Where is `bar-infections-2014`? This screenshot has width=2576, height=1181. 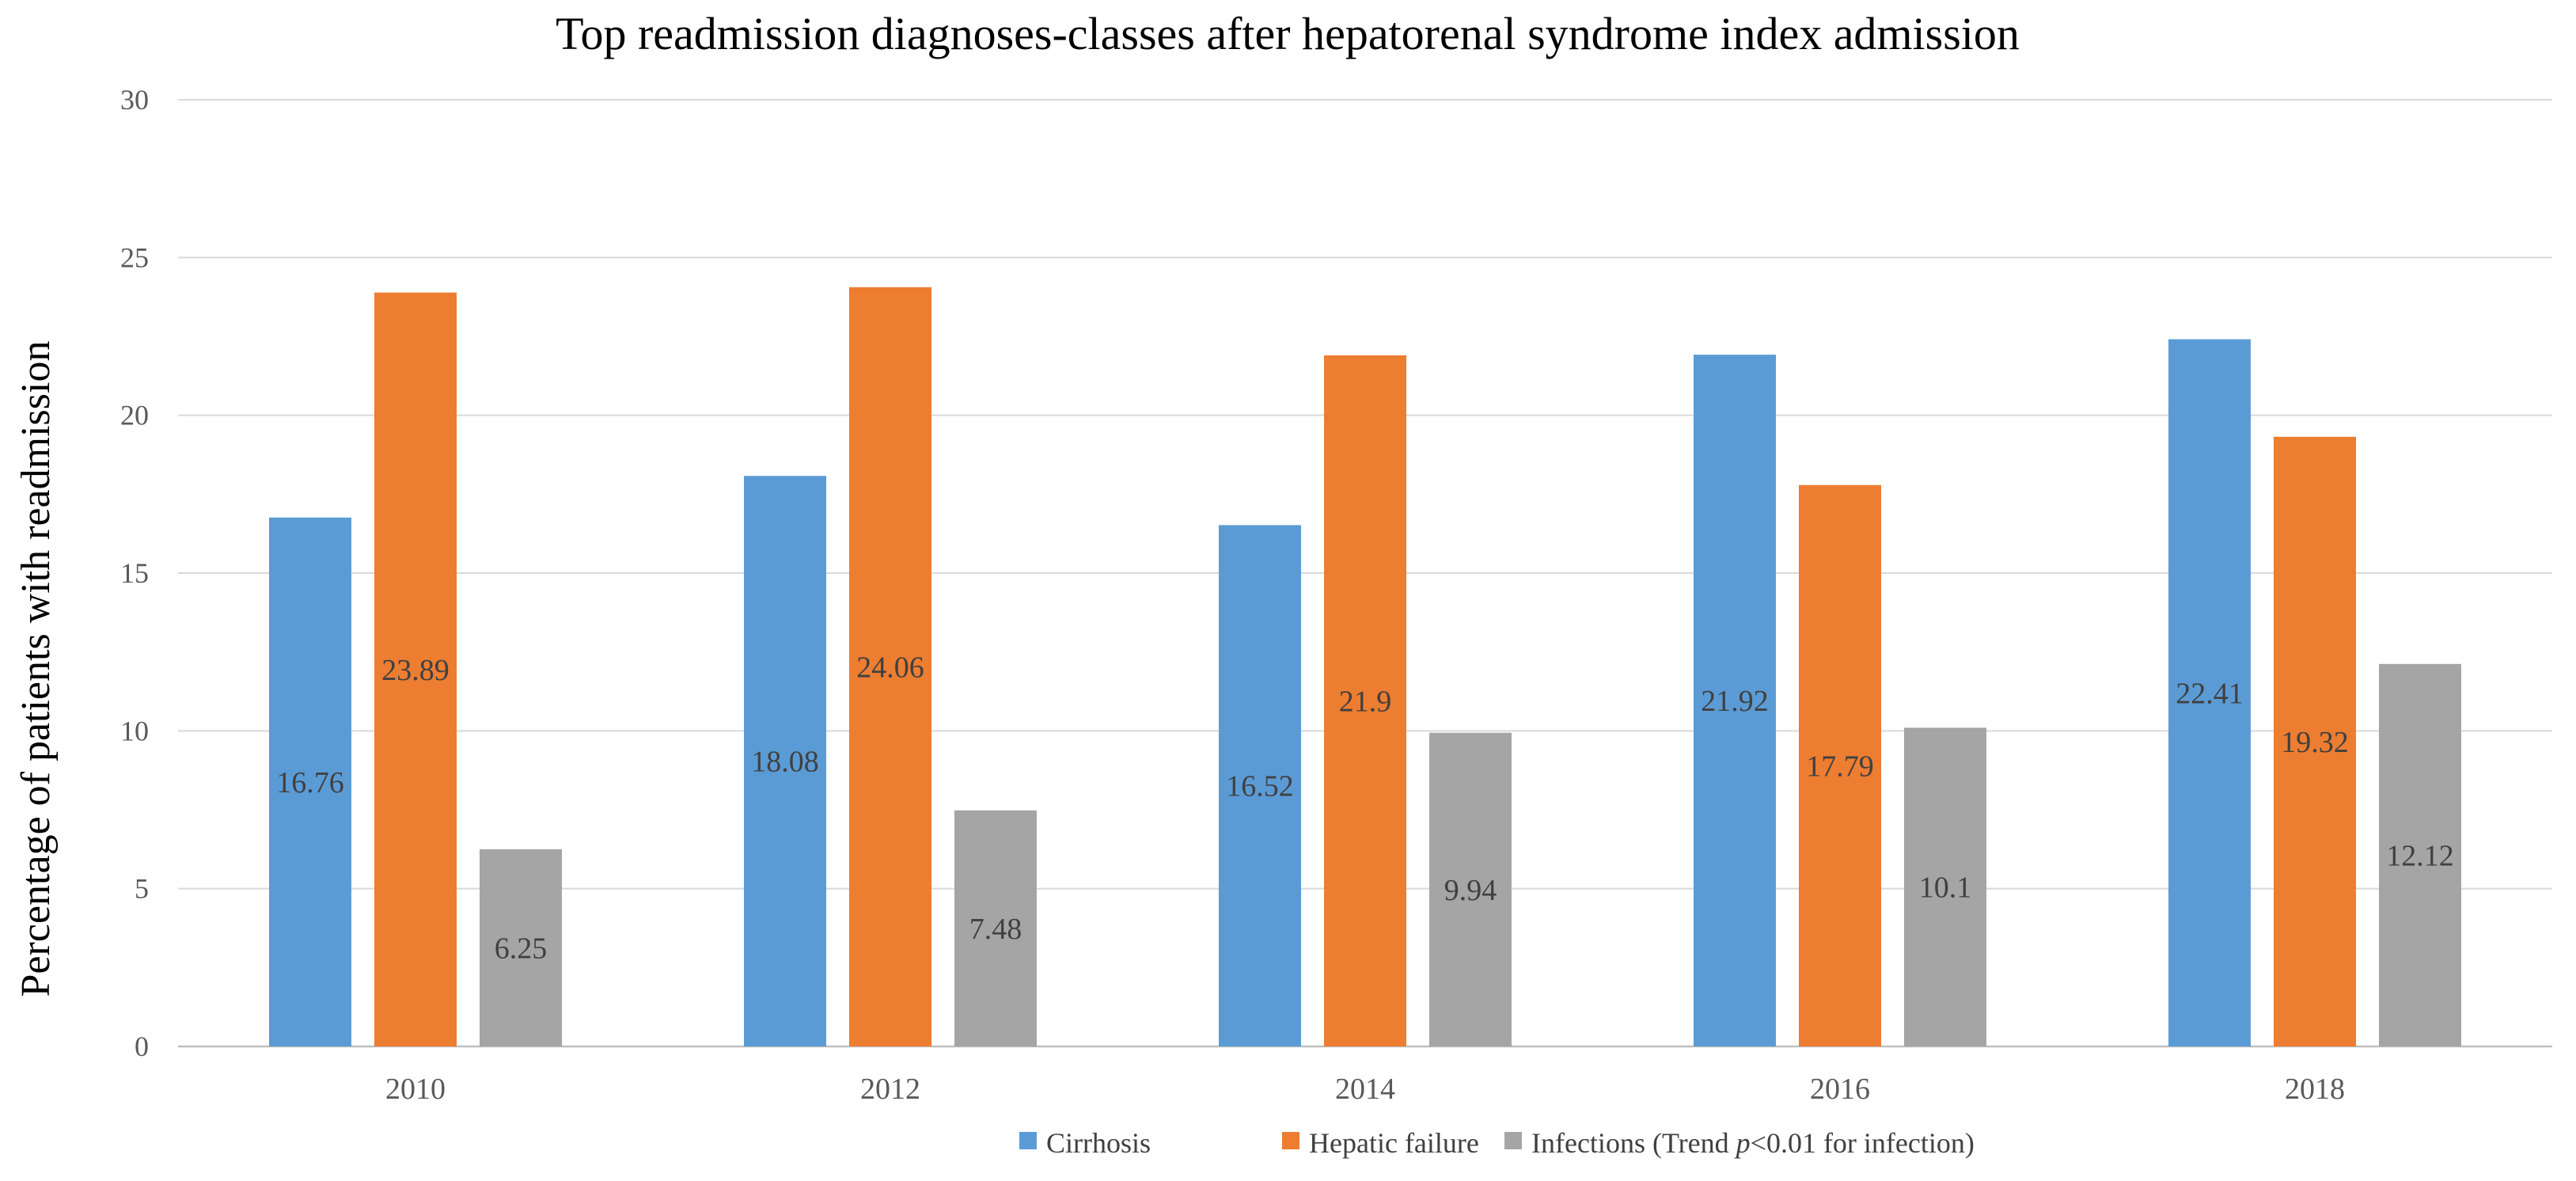 bar-infections-2014 is located at coordinates (1470, 889).